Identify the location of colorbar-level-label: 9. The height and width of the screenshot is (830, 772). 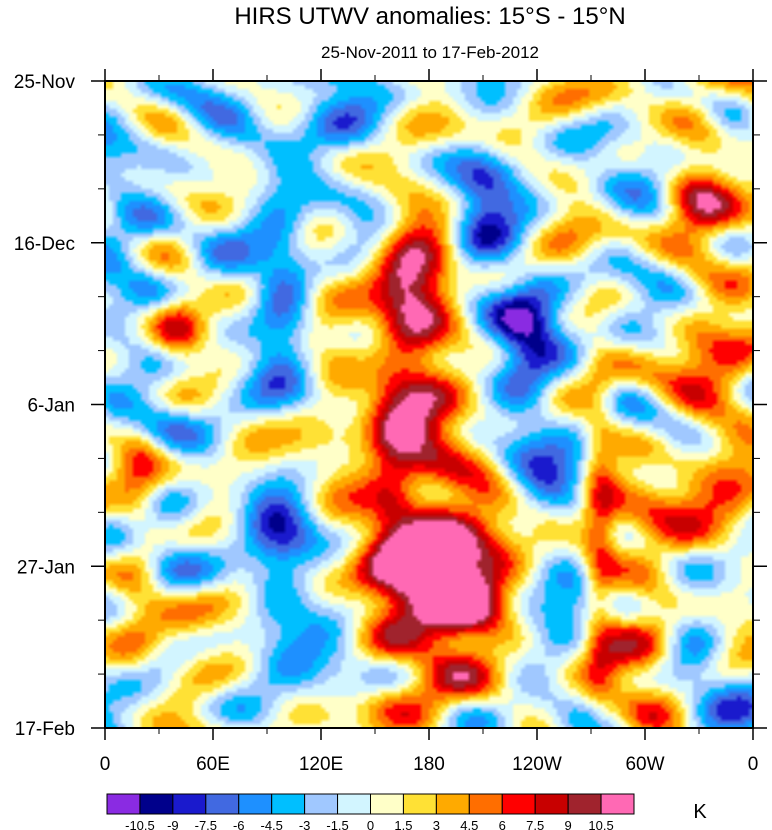
(568, 824).